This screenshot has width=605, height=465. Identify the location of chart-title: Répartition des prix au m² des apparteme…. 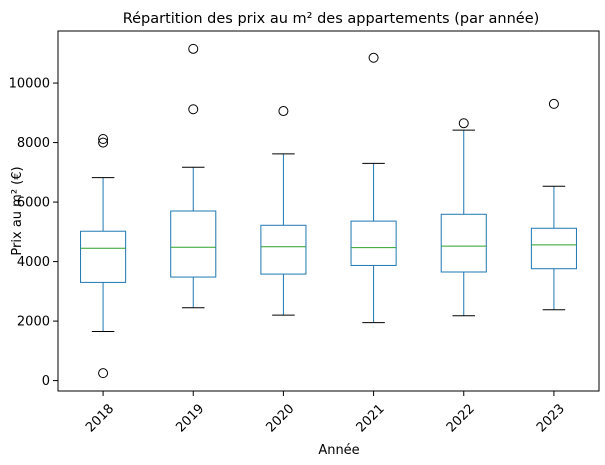
(331, 19).